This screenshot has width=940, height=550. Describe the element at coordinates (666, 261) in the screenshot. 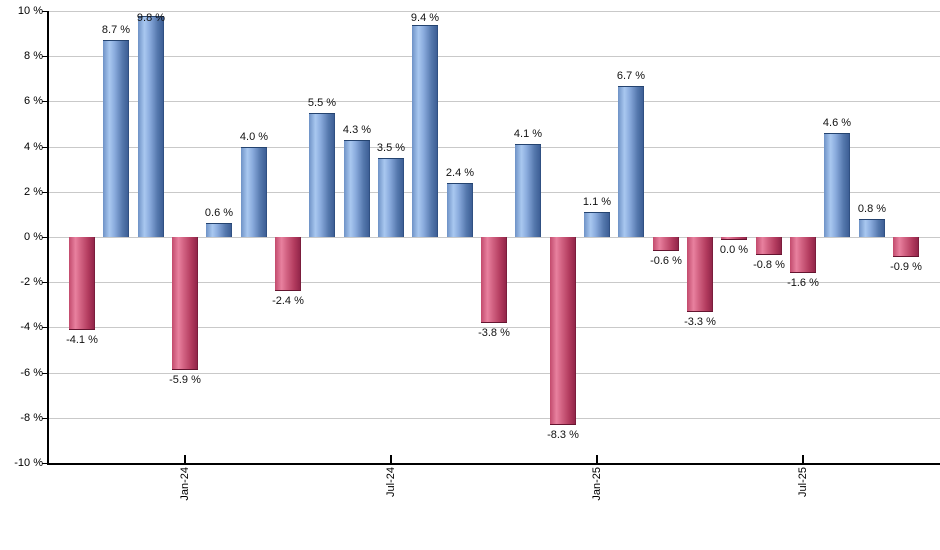

I see `bar-value-label: -0.6 %` at that location.